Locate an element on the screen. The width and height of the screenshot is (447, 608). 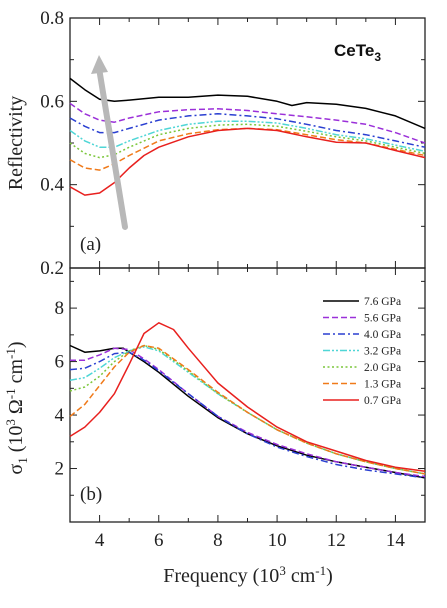
x-tick-label: 14 is located at coordinates (396, 540).